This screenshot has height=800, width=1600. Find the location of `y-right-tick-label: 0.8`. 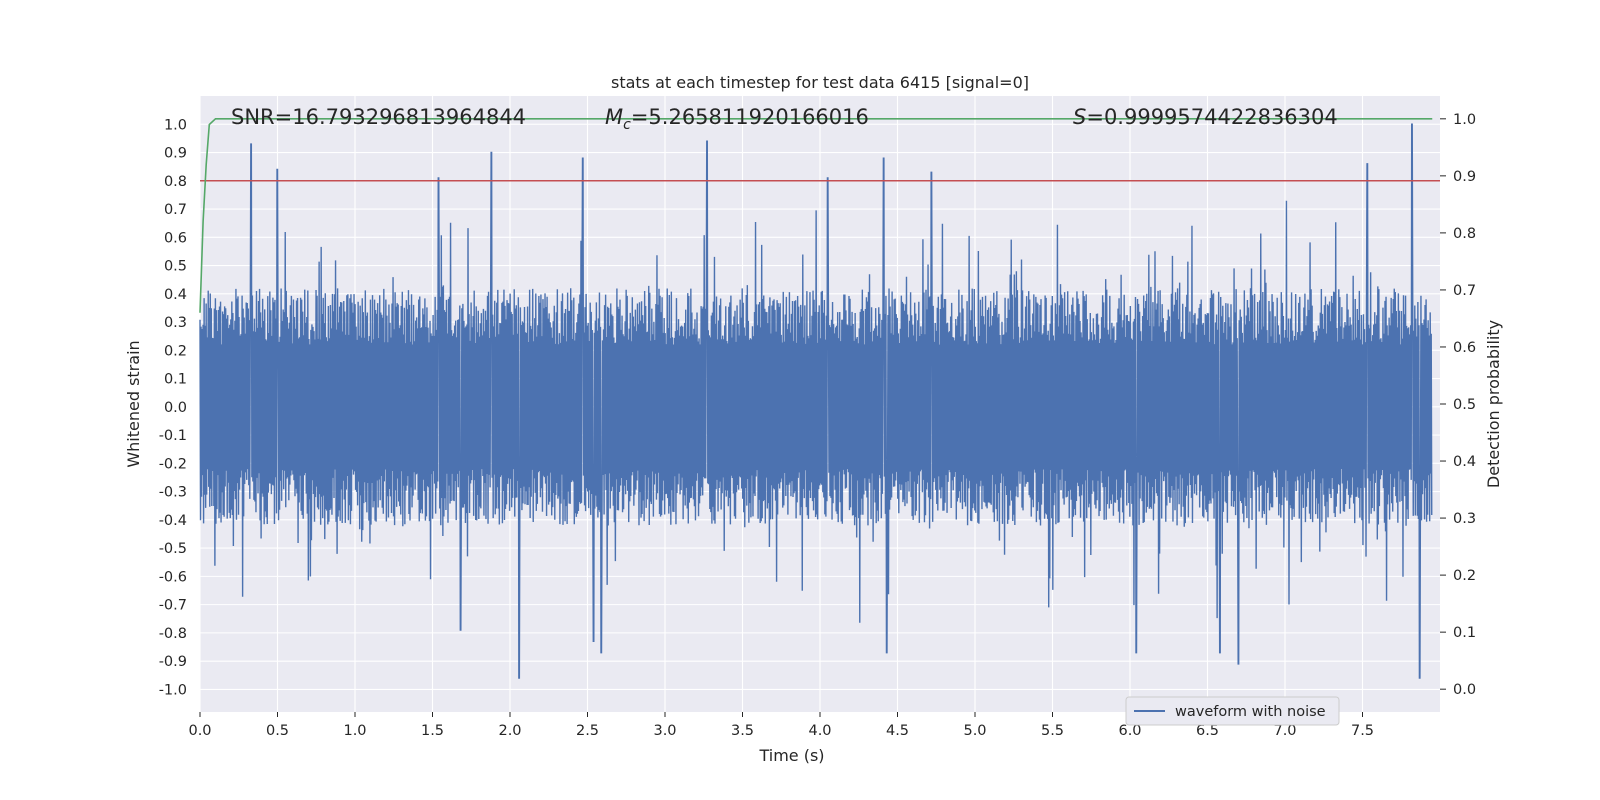

y-right-tick-label: 0.8 is located at coordinates (1464, 234).